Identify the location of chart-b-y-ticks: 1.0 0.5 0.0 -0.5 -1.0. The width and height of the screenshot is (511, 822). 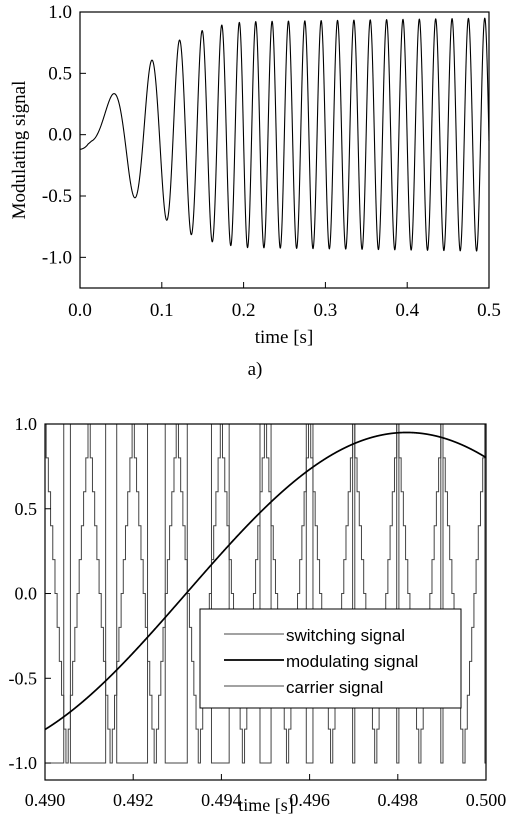
(30, 593).